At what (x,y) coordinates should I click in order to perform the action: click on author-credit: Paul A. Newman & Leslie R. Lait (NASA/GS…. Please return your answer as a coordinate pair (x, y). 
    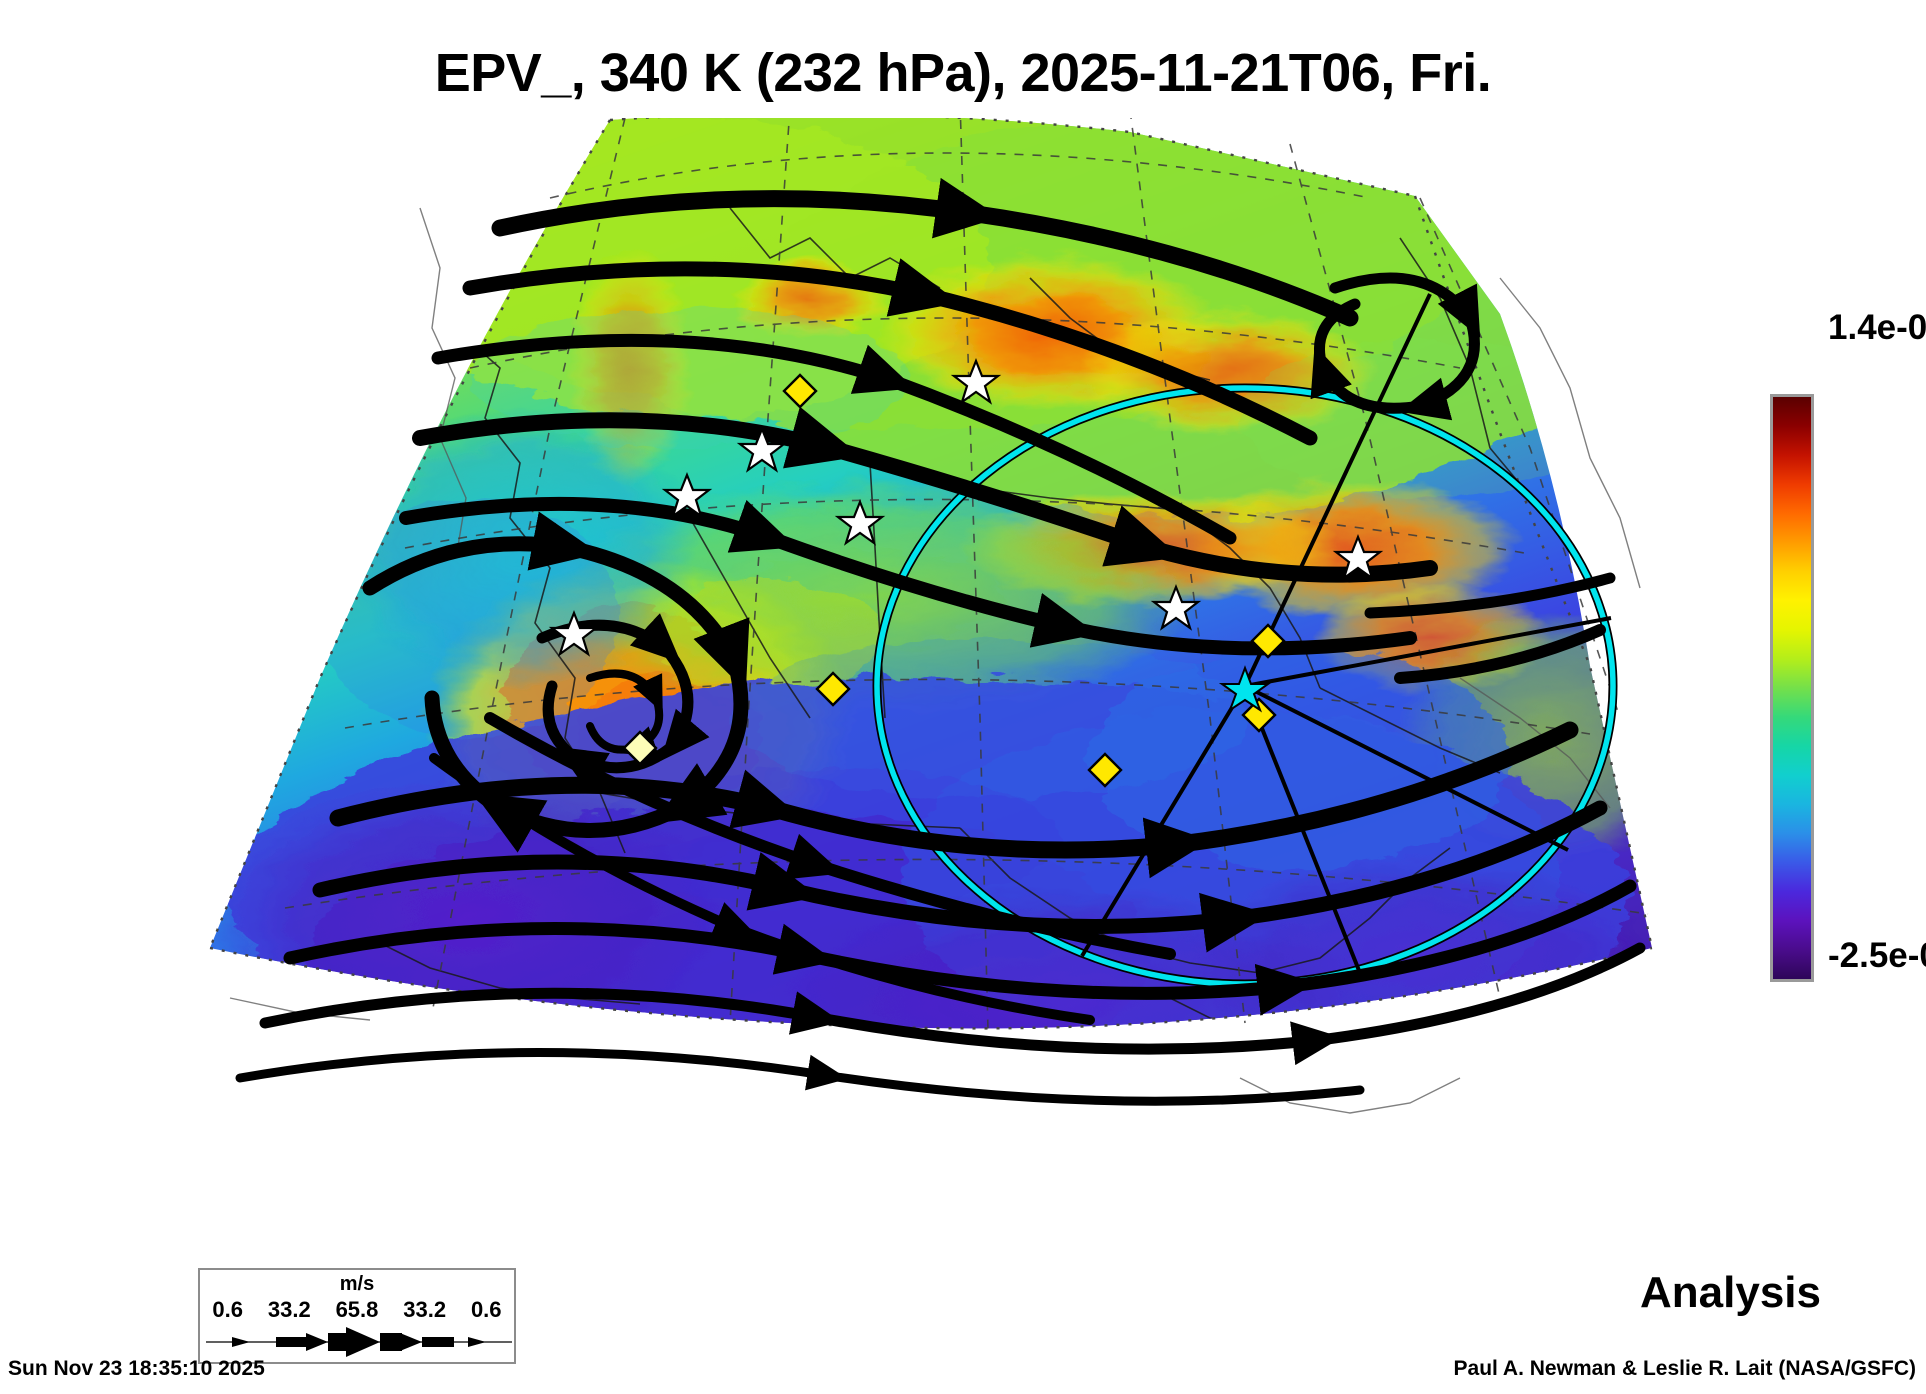
    Looking at the image, I should click on (1684, 1368).